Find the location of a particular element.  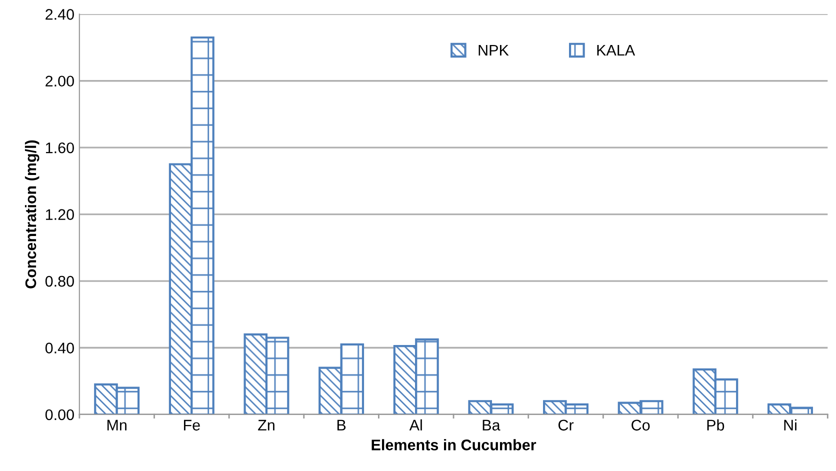

x-tick-label: Pb is located at coordinates (715, 425).